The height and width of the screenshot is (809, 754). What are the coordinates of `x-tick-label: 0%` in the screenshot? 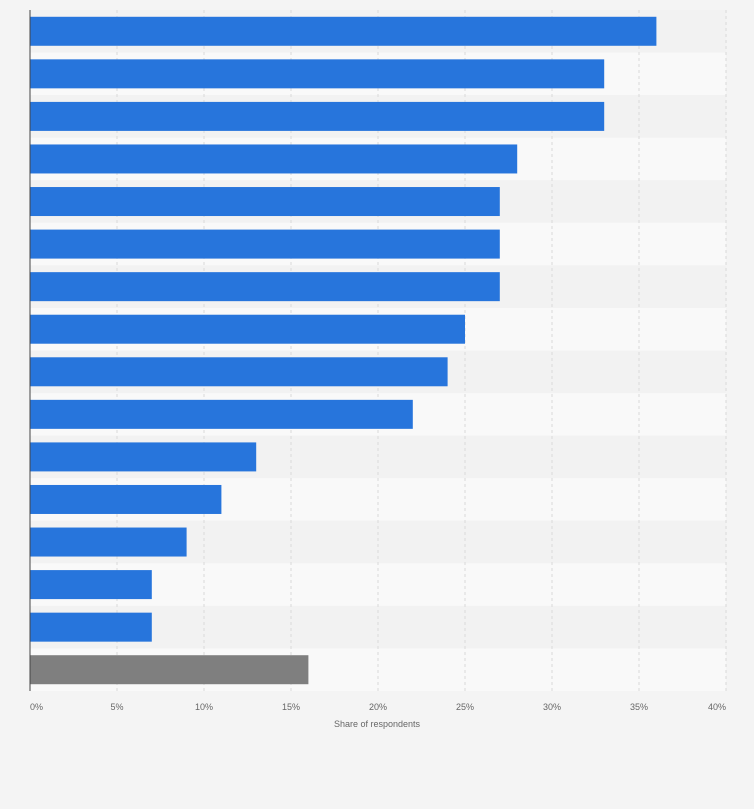 It's located at (36, 707).